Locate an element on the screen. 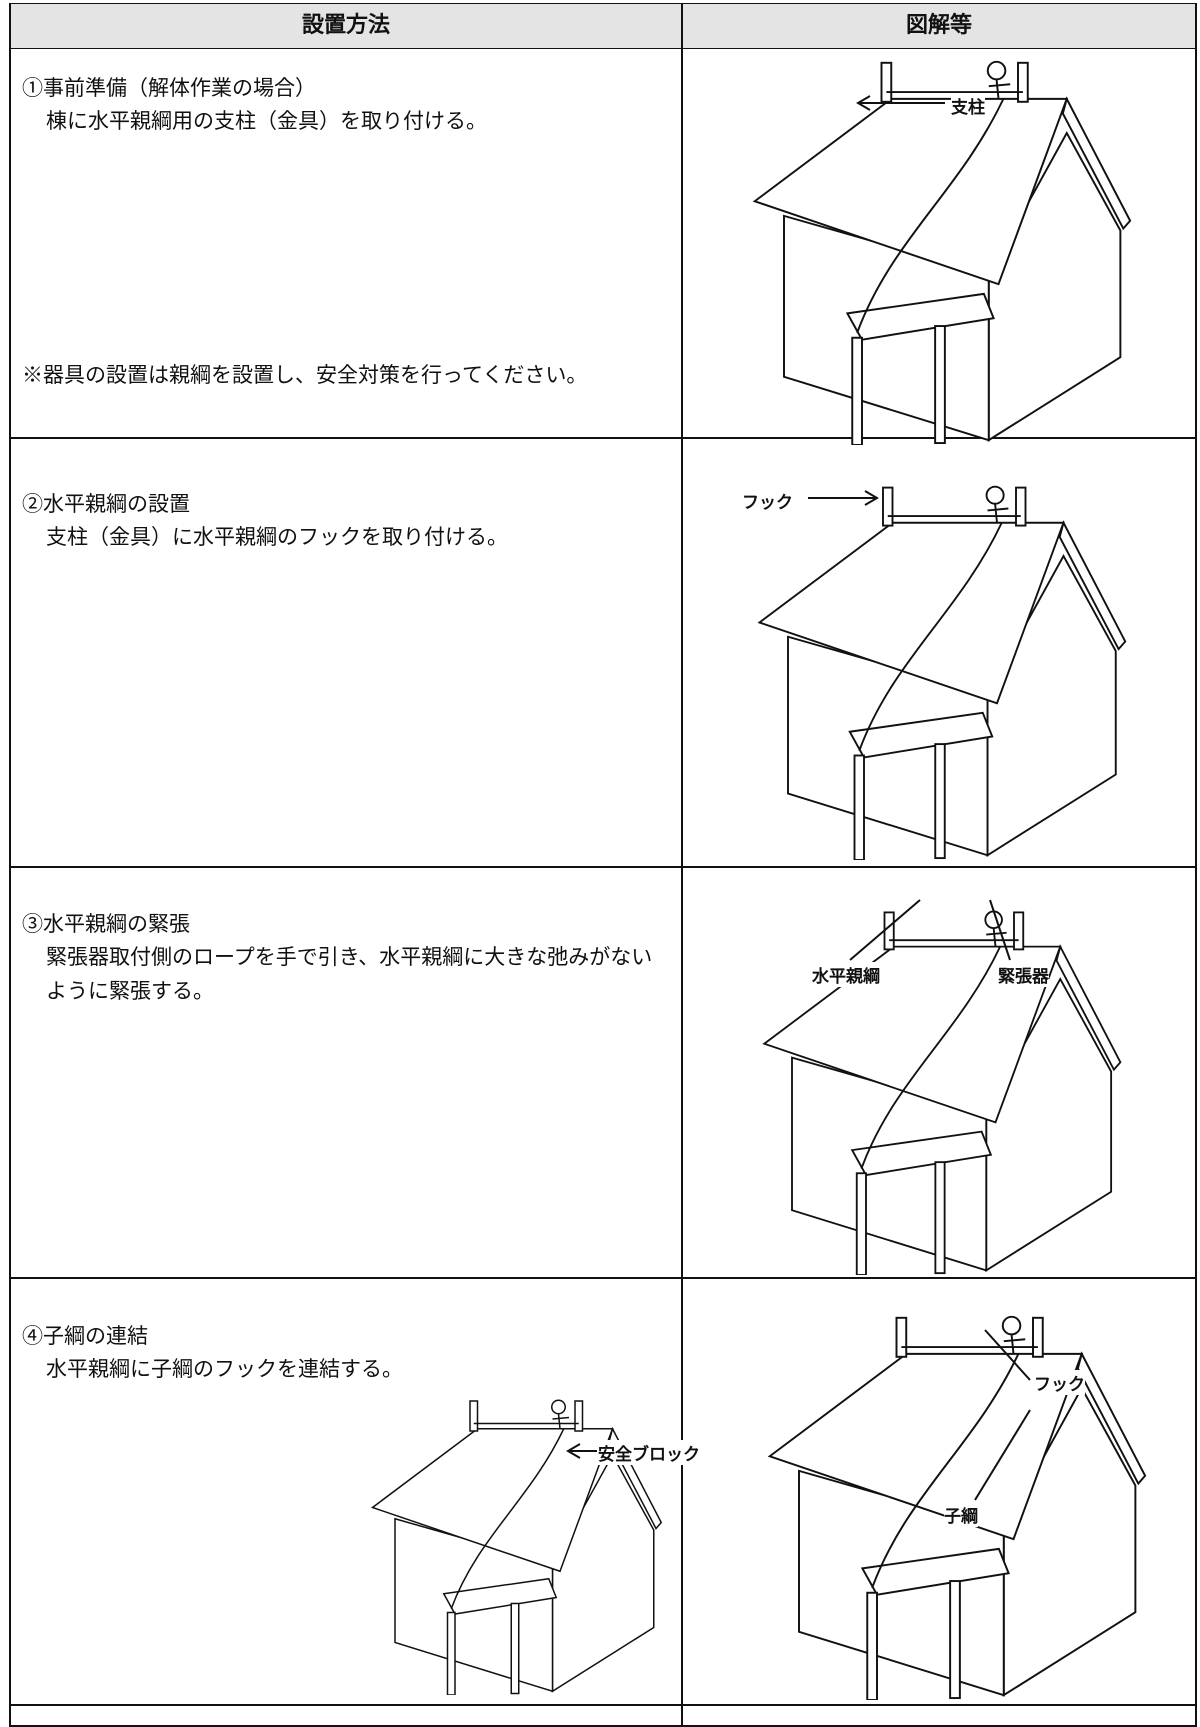 This screenshot has height=1727, width=1200. step-title: ②水平親綱の設置 is located at coordinates (106, 504).